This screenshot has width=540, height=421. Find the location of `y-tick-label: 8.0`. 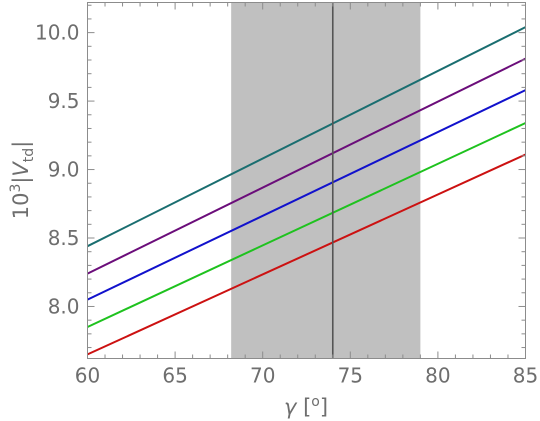

y-tick-label: 8.0 is located at coordinates (64, 306).